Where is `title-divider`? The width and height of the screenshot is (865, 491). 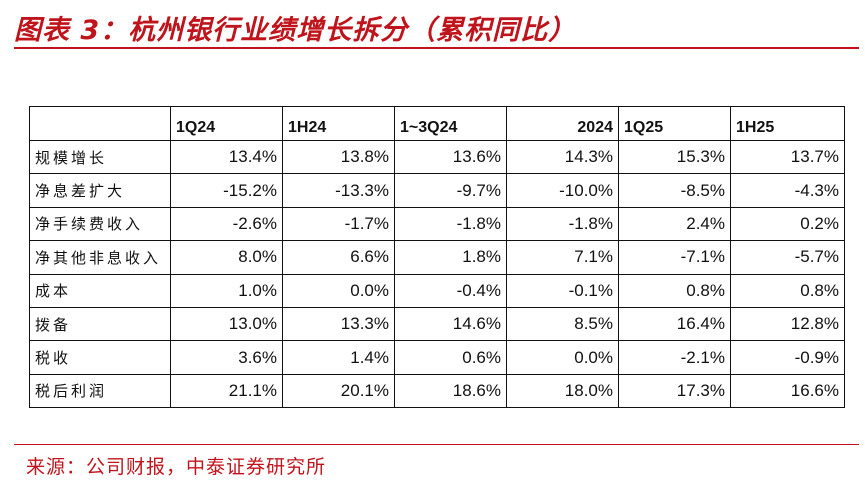 title-divider is located at coordinates (436, 48).